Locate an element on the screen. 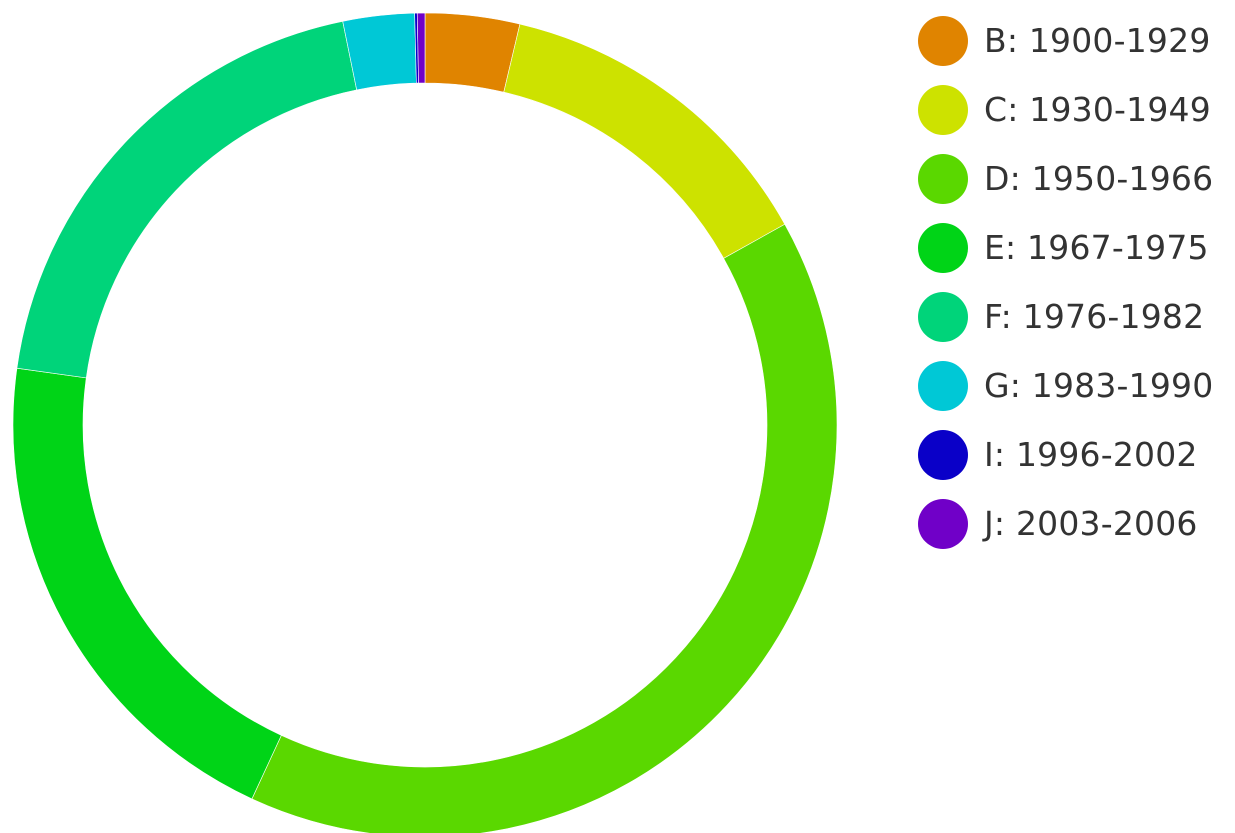 The image size is (1235, 833). legend-item-g: G: 1983-1990 is located at coordinates (1065, 385).